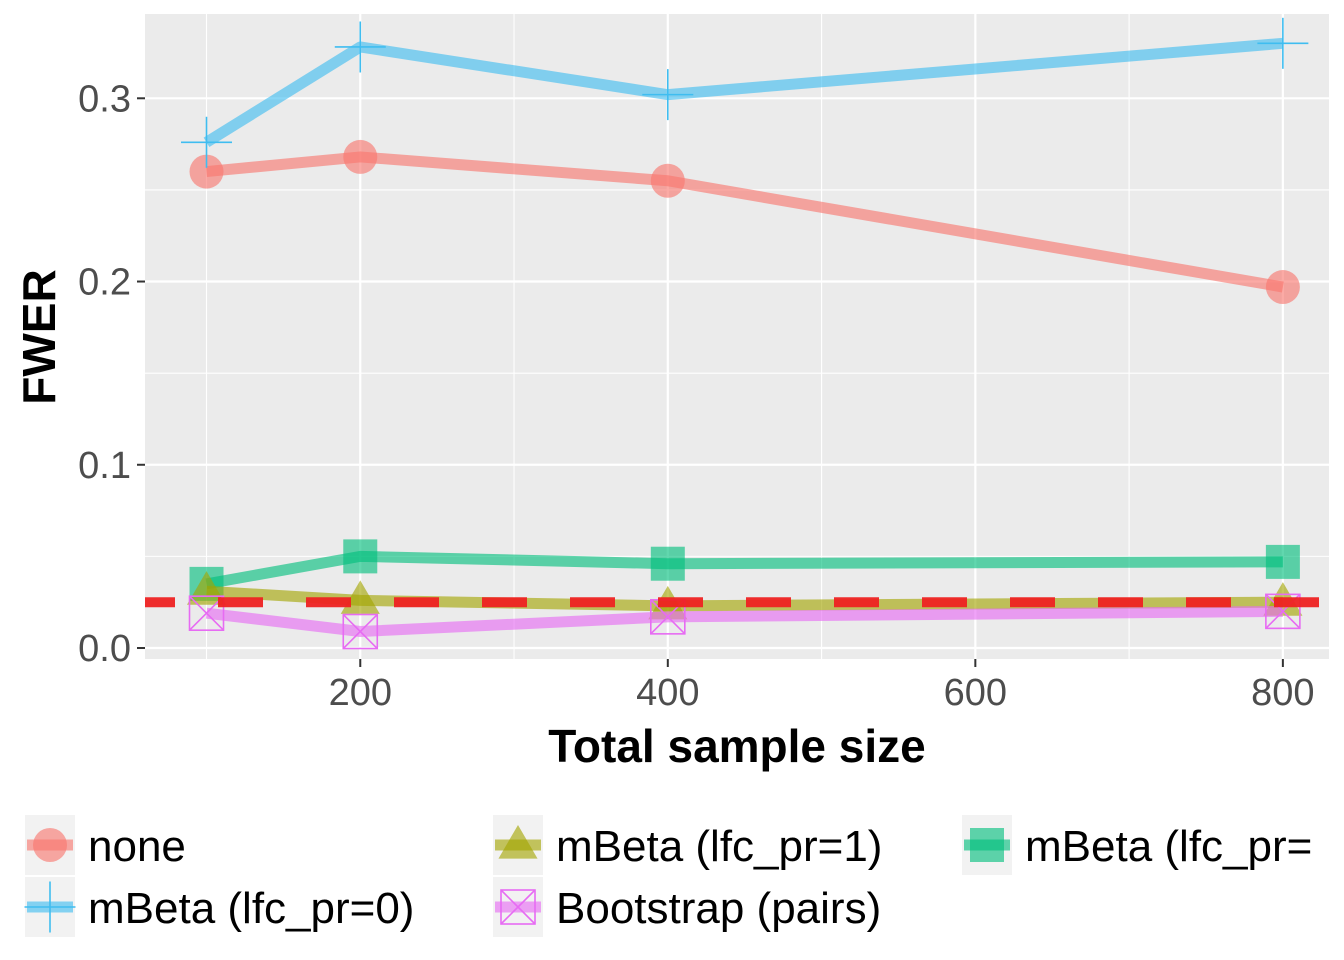 This screenshot has height=960, width=1344. I want to click on legend-label: none, so click(137, 846).